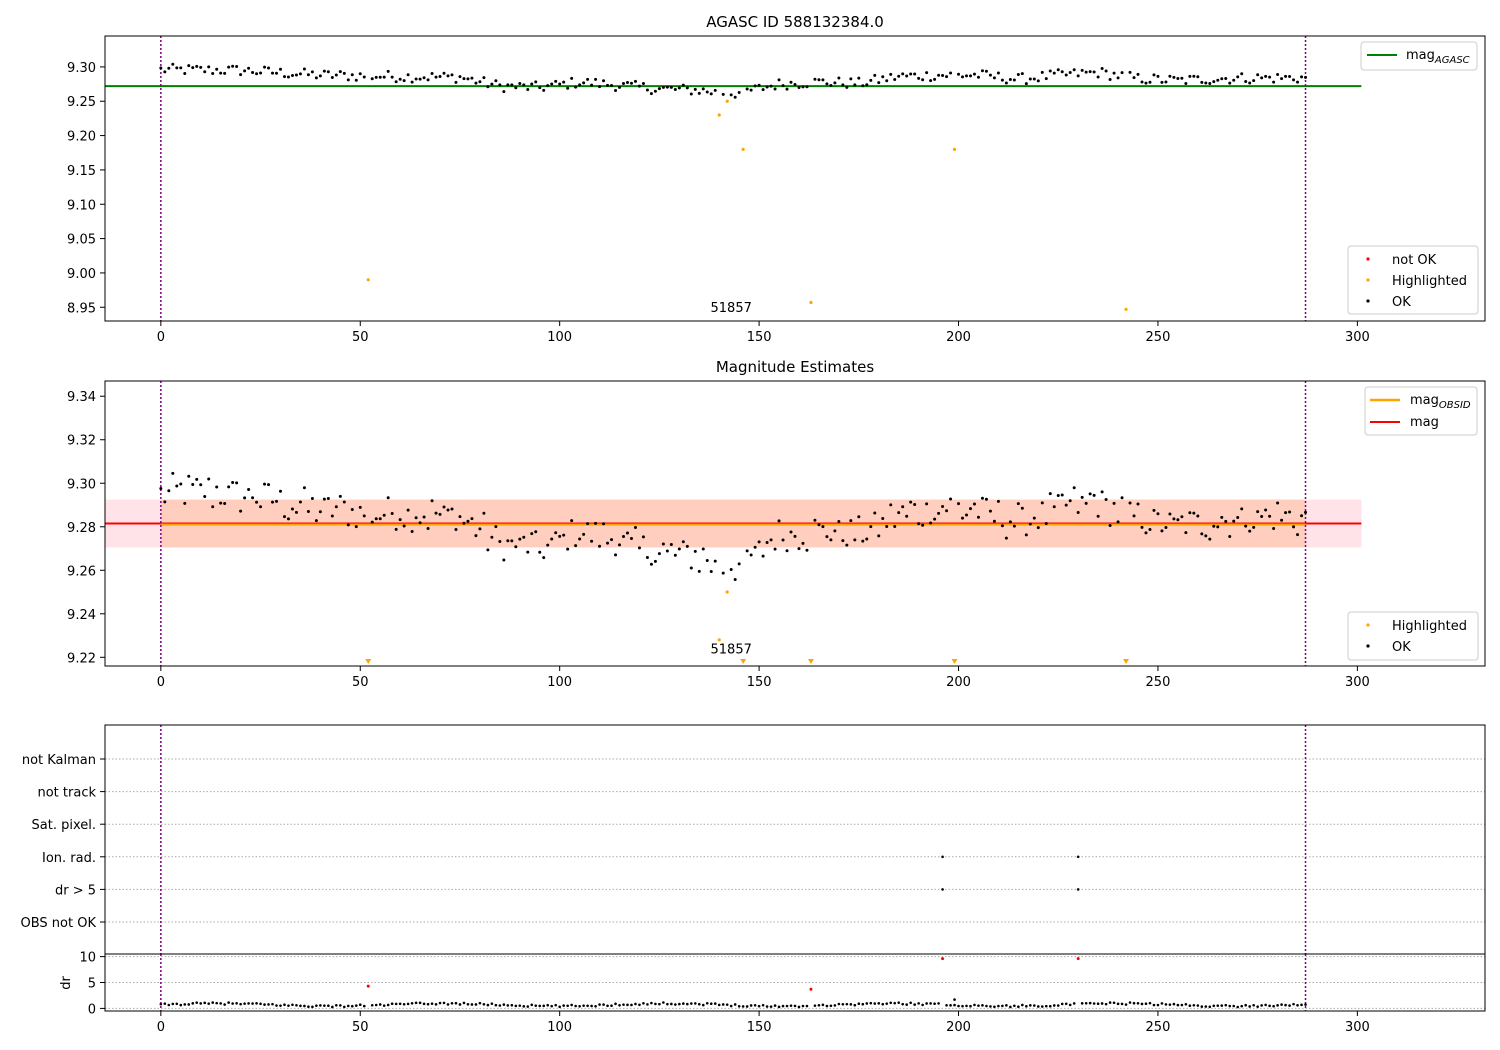 The height and width of the screenshot is (1050, 1500). What do you see at coordinates (763, 678) in the screenshot?
I see `panel-mag-x-axis: 0 50 100 150 200 250 300` at bounding box center [763, 678].